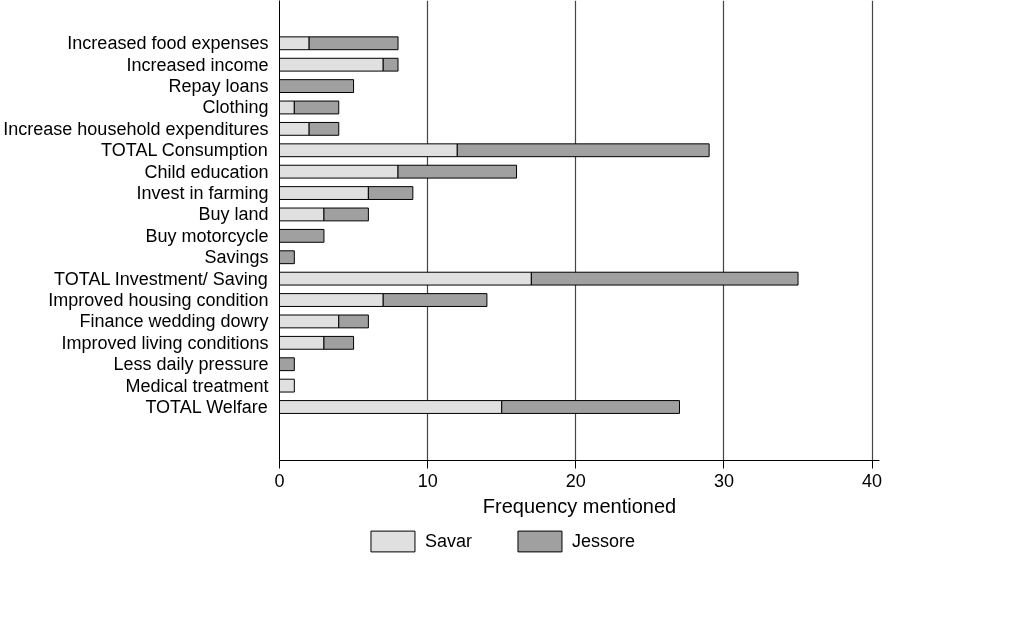 The image size is (1021, 641). Describe the element at coordinates (279, 480) in the screenshot. I see `x-tick-label: 0` at that location.